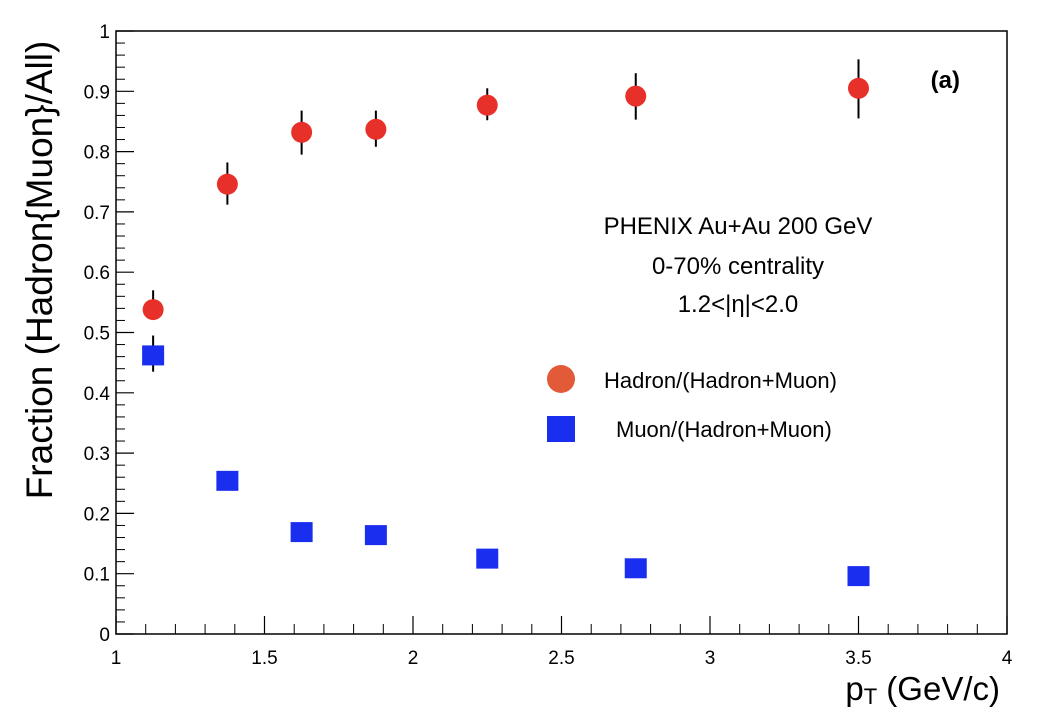  Describe the element at coordinates (97, 334) in the screenshot. I see `y-tick-label: 0.5` at that location.